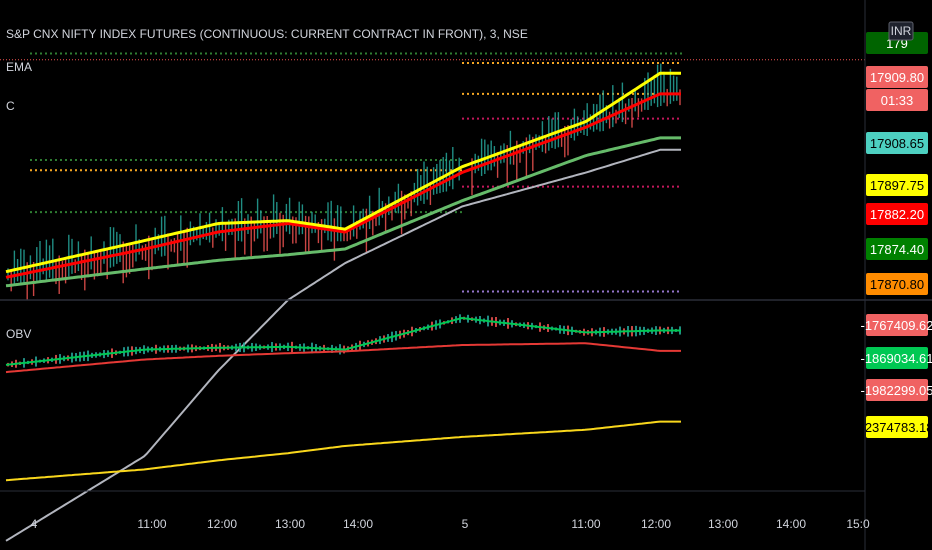 Image resolution: width=932 pixels, height=550 pixels. I want to click on price-axis-label: 17908.65, so click(897, 143).